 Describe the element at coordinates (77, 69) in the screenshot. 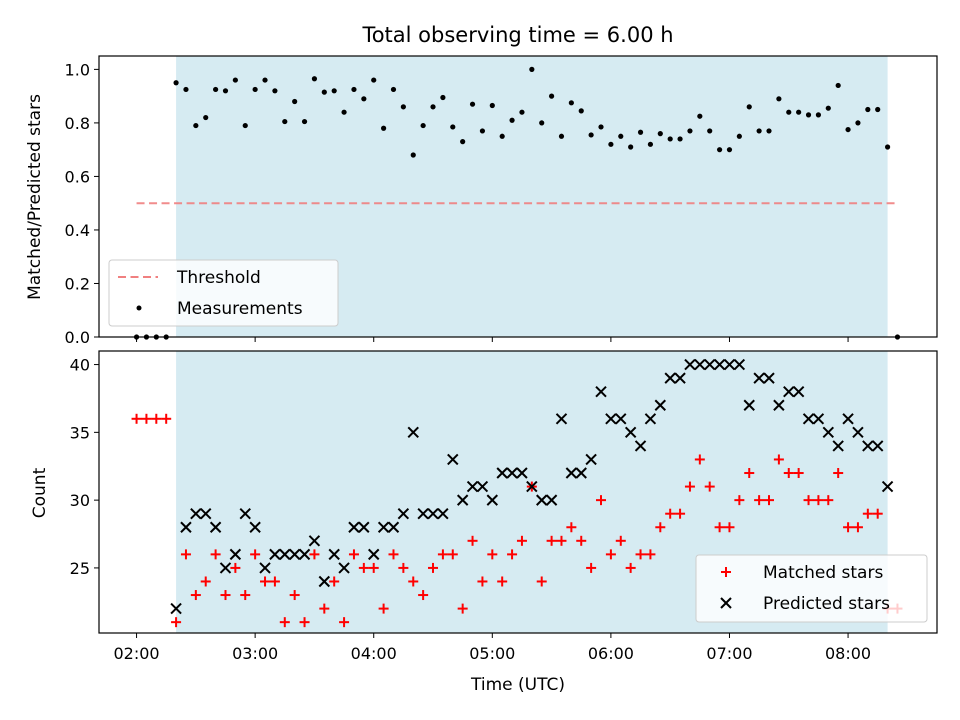

I see `ratio-y-tick-label: 1.0` at that location.